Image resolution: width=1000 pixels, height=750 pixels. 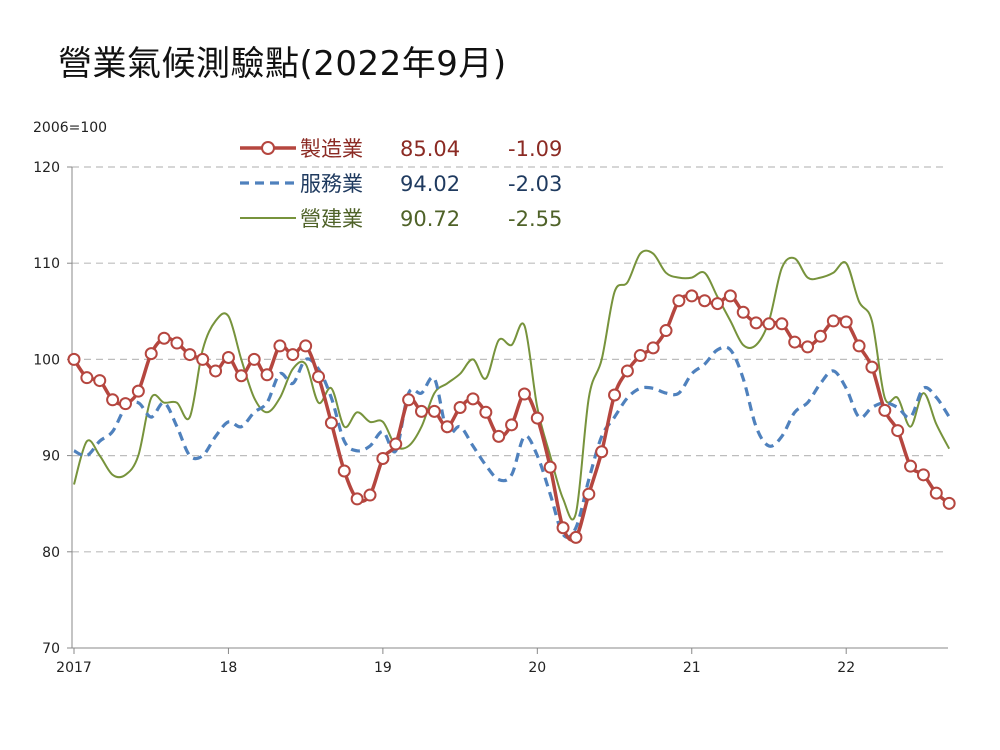 I want to click on legend: 製造業 85.04 -1.09 服務業 94.02 -2.03 營建業 90.72 -2.55, so click(x=401, y=184).